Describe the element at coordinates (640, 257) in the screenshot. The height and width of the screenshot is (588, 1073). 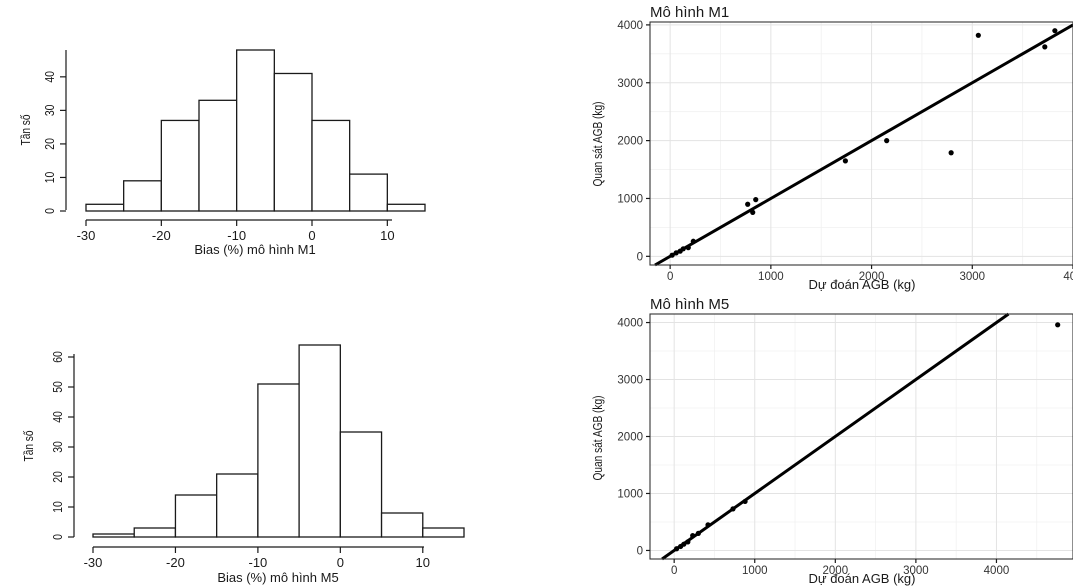
I see `scatter-m1-y-tick-label-1: 0` at that location.